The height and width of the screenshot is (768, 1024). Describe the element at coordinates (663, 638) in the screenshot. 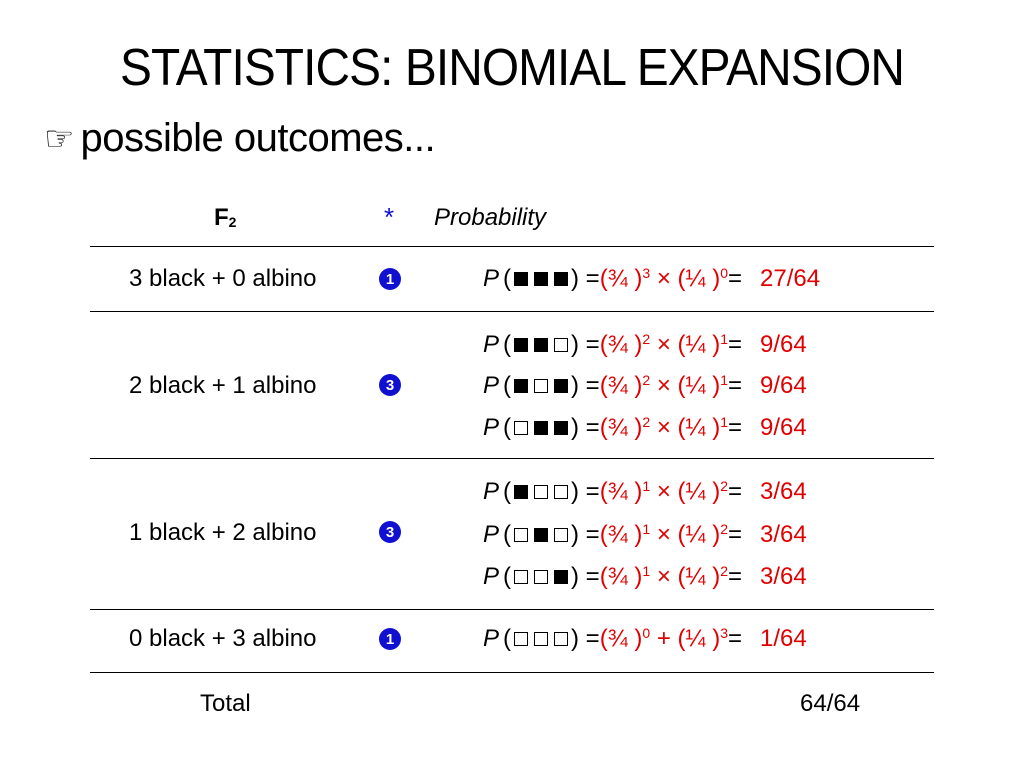

I see `probability-expression: (¾ )0 + (¼ )3` at that location.